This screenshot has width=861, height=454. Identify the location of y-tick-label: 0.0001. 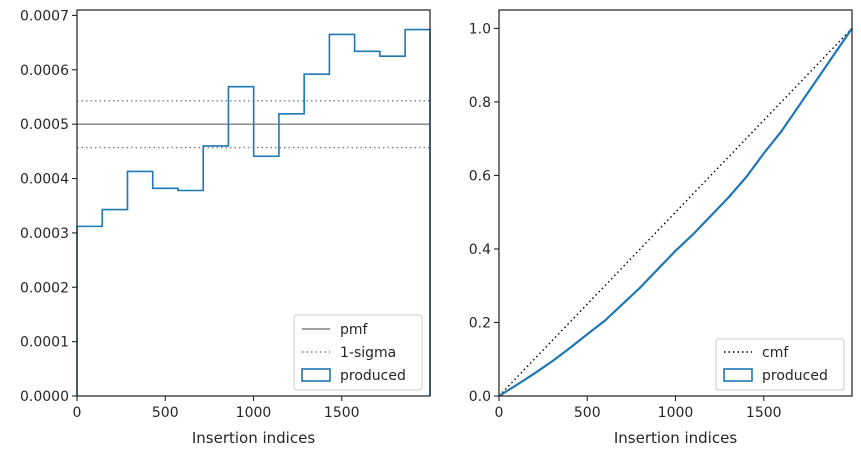
(44, 343).